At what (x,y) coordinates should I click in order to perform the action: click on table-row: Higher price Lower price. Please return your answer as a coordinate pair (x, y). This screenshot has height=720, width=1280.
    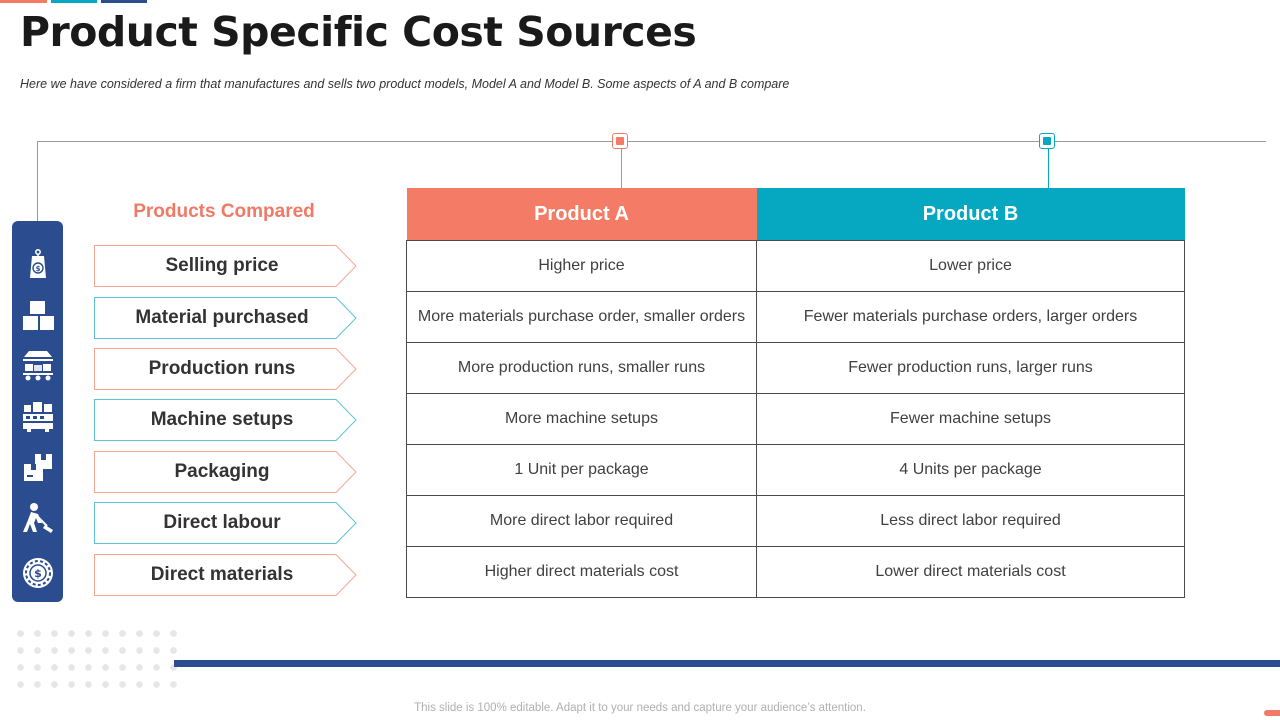
    Looking at the image, I should click on (795, 266).